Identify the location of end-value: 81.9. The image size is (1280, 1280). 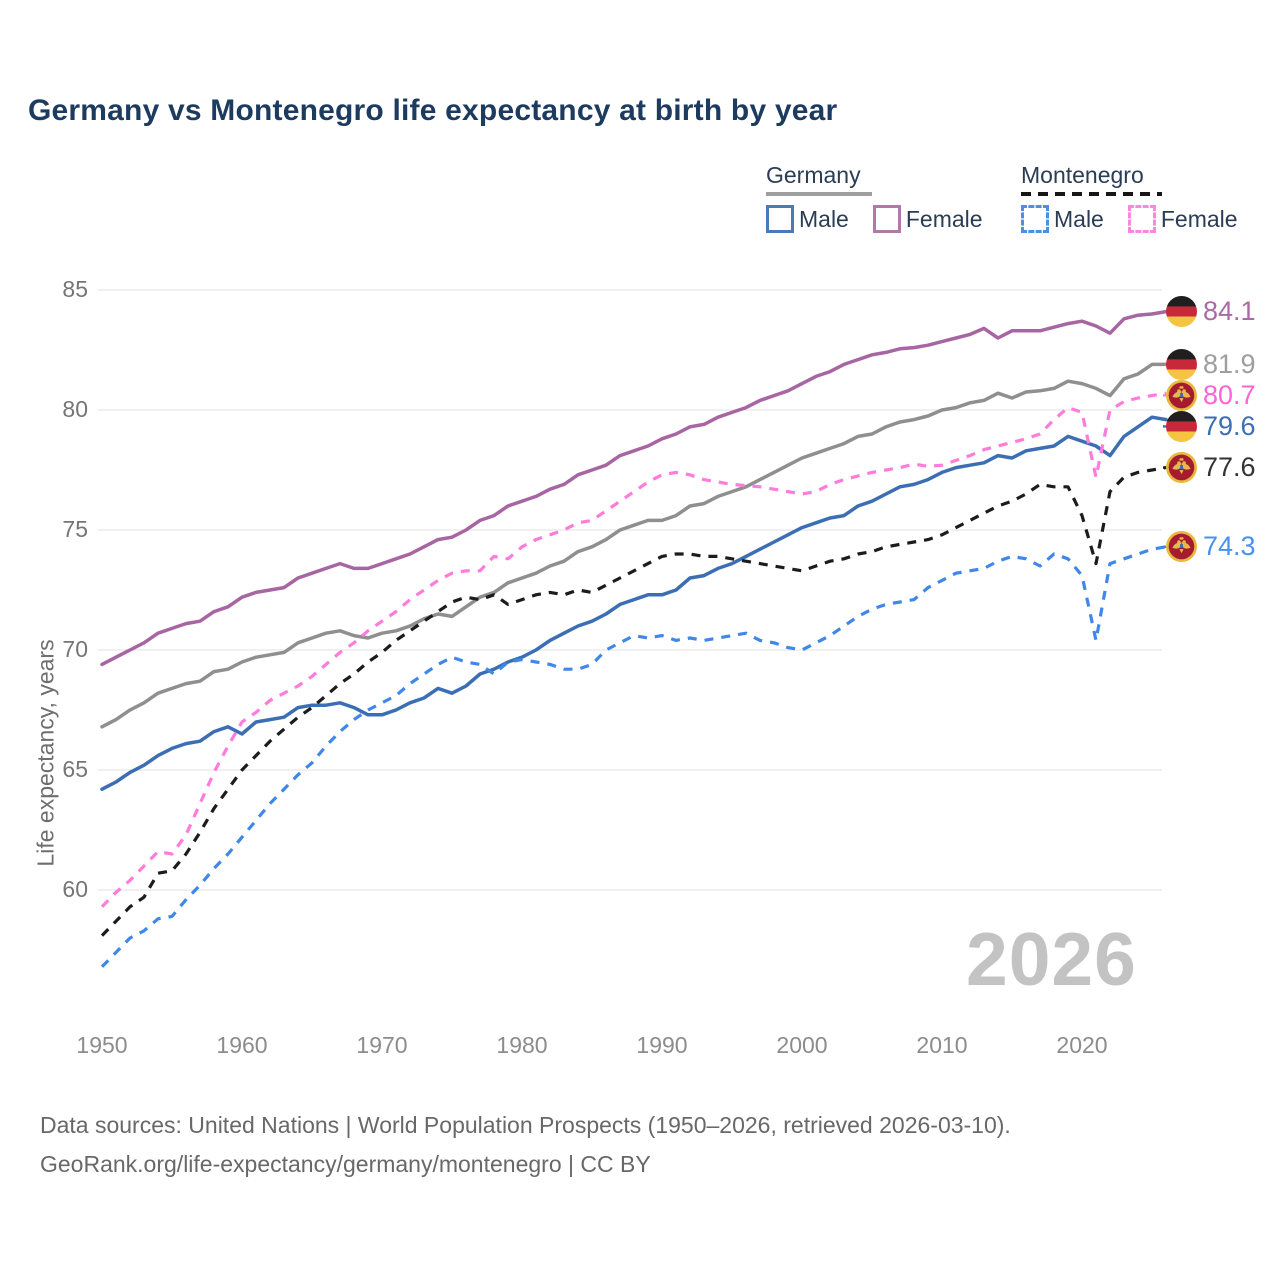
(1229, 363).